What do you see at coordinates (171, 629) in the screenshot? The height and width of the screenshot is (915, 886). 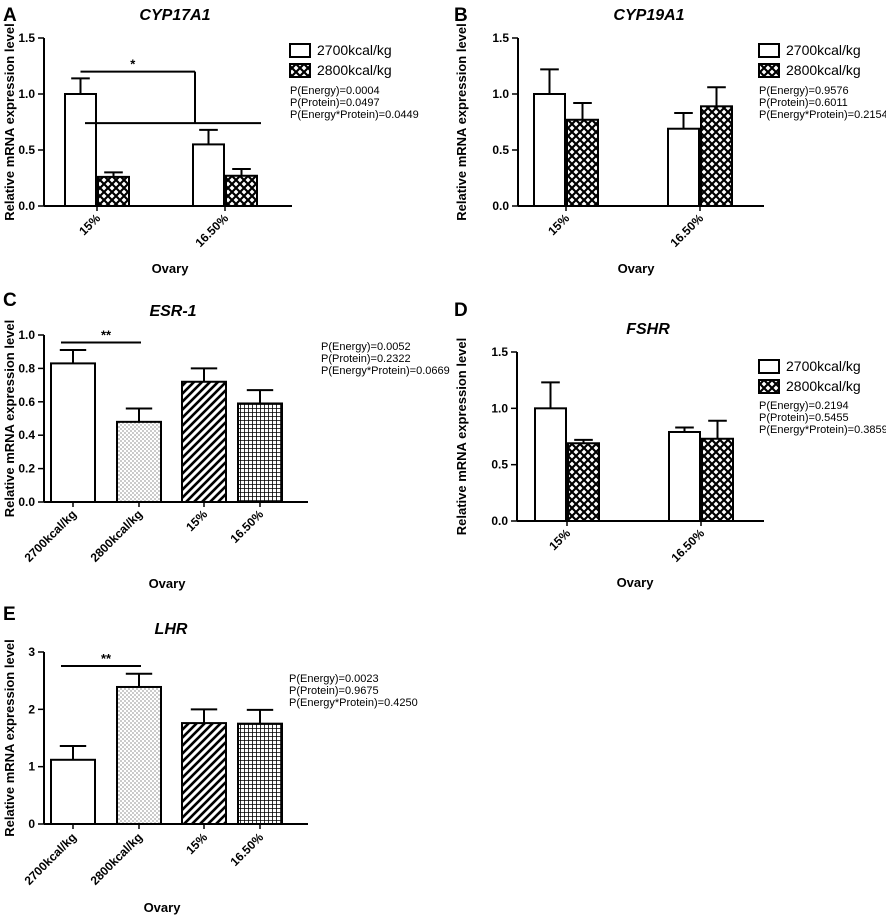 I see `chart-title: LHR` at bounding box center [171, 629].